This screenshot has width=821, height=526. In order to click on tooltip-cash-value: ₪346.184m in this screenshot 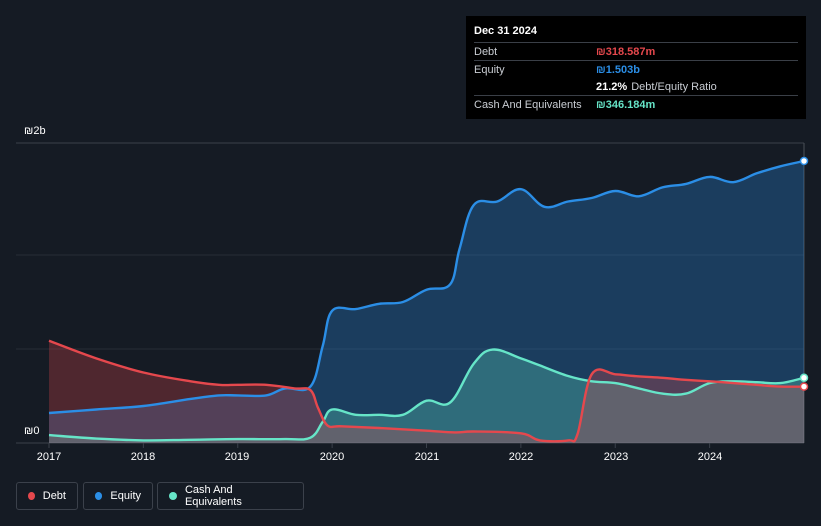, I will do `click(626, 104)`.